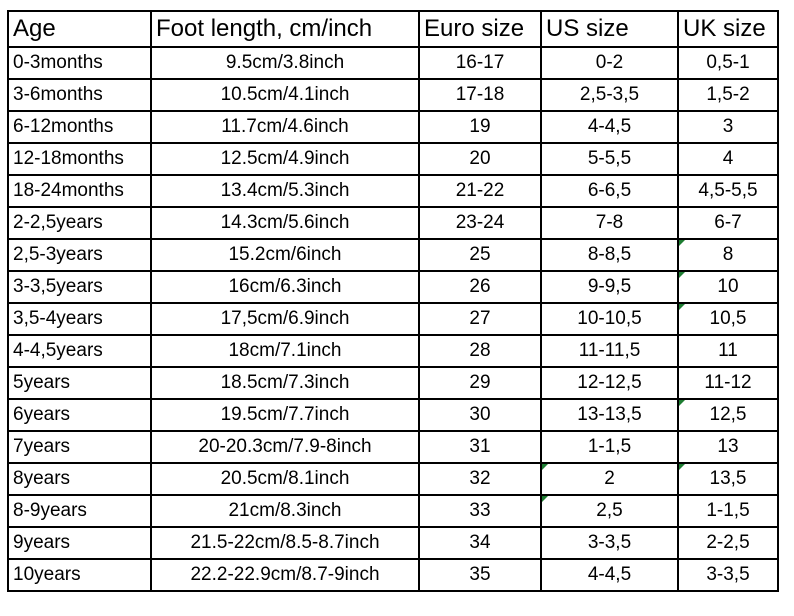 This screenshot has width=794, height=616. I want to click on us-size-cell: 2, so click(609, 479).